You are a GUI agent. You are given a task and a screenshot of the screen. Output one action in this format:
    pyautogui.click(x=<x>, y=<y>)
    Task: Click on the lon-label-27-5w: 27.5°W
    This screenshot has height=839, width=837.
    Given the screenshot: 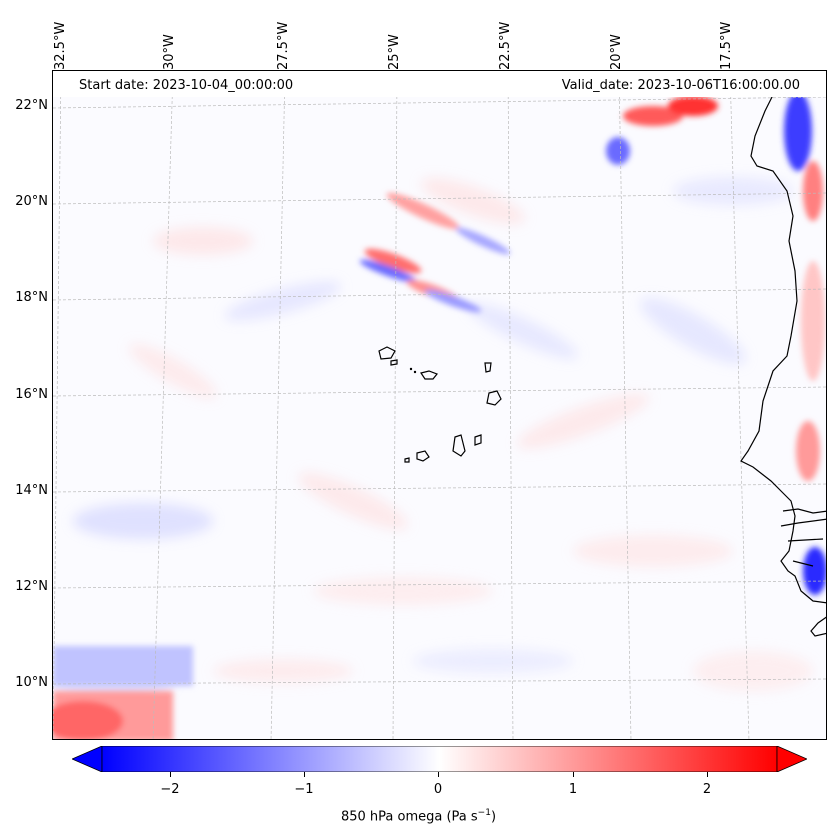 What is the action you would take?
    pyautogui.click(x=283, y=45)
    